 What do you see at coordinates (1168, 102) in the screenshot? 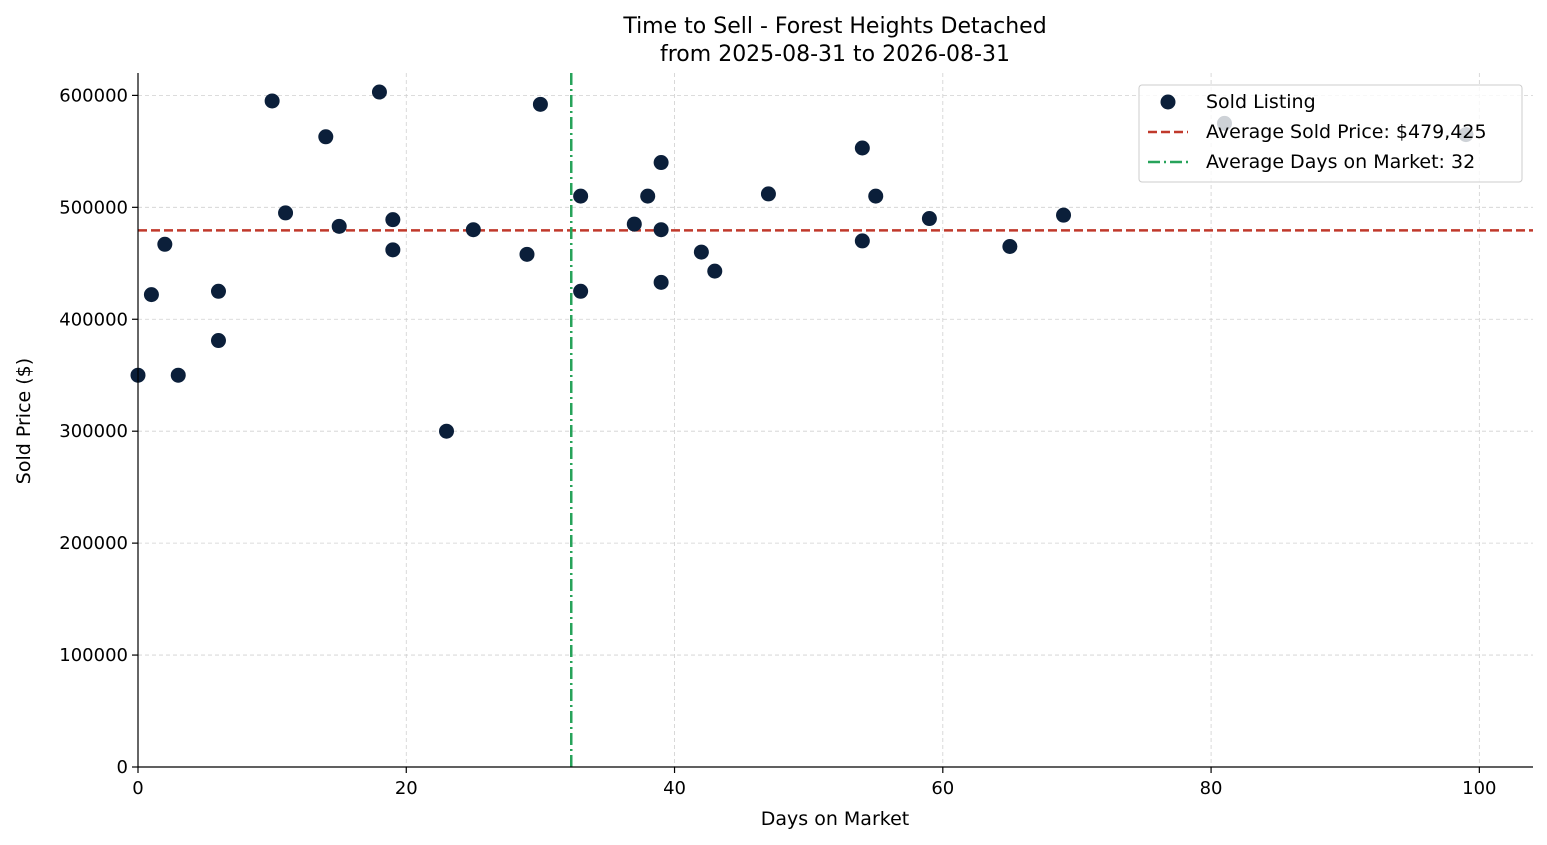
I see `legend-marker-sold-listing` at bounding box center [1168, 102].